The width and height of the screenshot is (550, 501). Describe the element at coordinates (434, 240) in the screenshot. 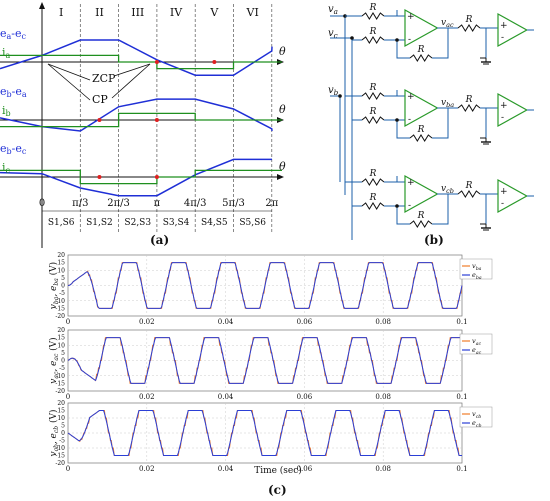

I see `panel-b-label: (b)` at that location.